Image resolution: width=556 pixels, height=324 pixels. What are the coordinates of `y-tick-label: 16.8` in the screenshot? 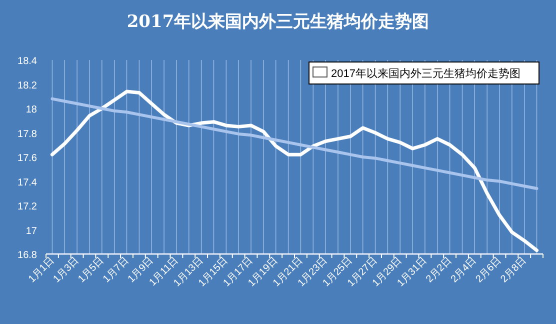 It's located at (28, 255).